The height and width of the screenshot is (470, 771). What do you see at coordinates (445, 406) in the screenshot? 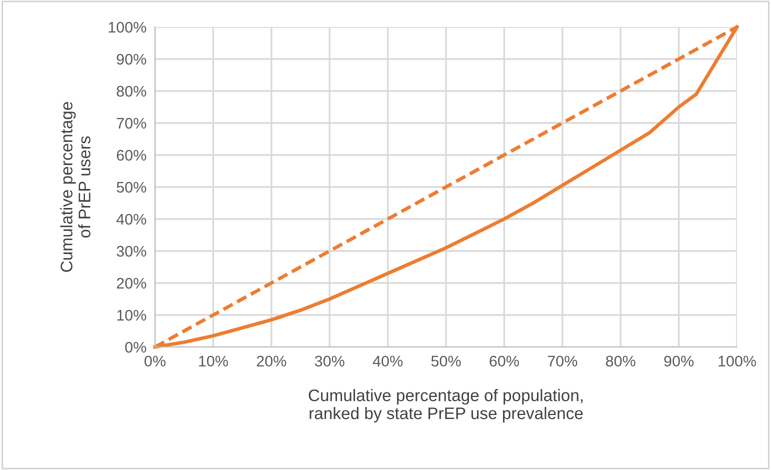
I see `x-axis-title: Cumulative percentage of population, ranked by state PrEP use prevalence` at bounding box center [445, 406].